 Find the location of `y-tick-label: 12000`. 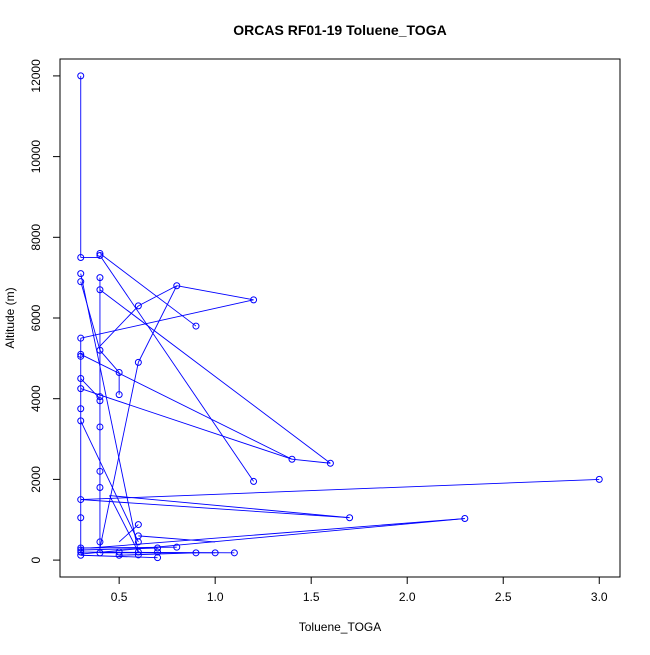

y-tick-label: 12000 is located at coordinates (36, 76).